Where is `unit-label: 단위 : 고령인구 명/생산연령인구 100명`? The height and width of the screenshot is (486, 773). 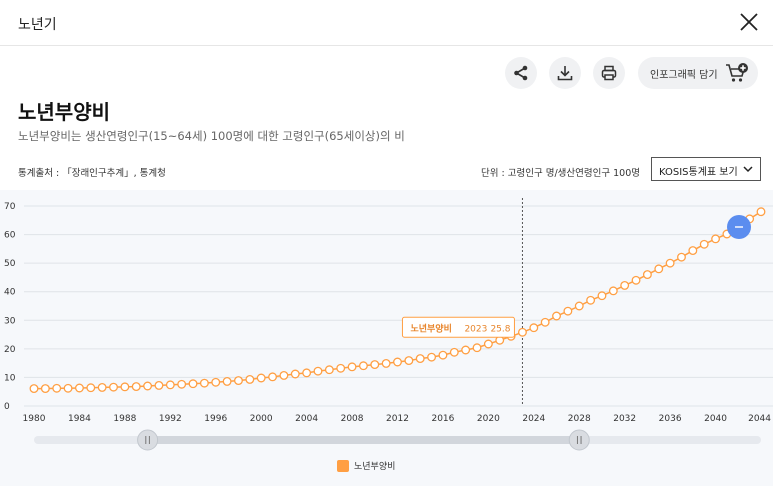 unit-label: 단위 : 고령인구 명/생산연령인구 100명 is located at coordinates (560, 173).